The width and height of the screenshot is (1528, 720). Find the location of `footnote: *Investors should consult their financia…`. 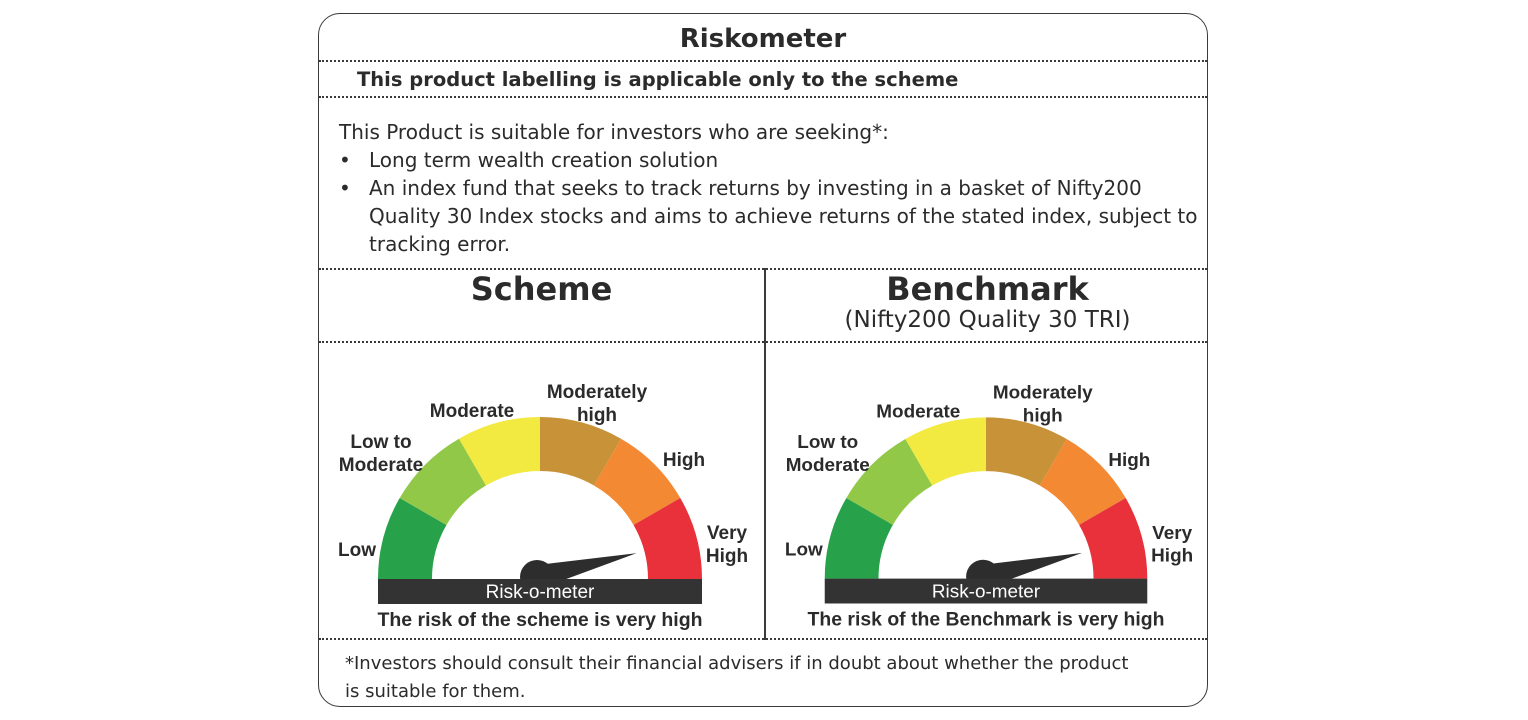

footnote: *Investors should consult their financia… is located at coordinates (737, 677).